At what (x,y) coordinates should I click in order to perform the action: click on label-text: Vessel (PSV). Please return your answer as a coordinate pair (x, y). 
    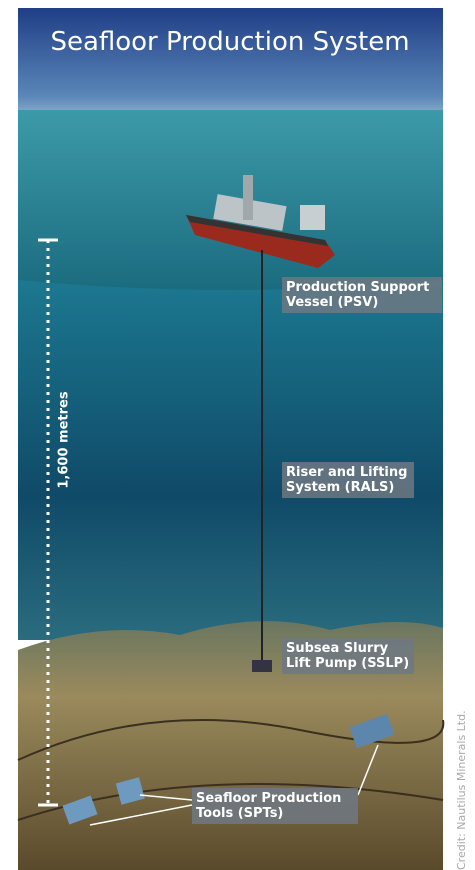
    Looking at the image, I should click on (332, 302).